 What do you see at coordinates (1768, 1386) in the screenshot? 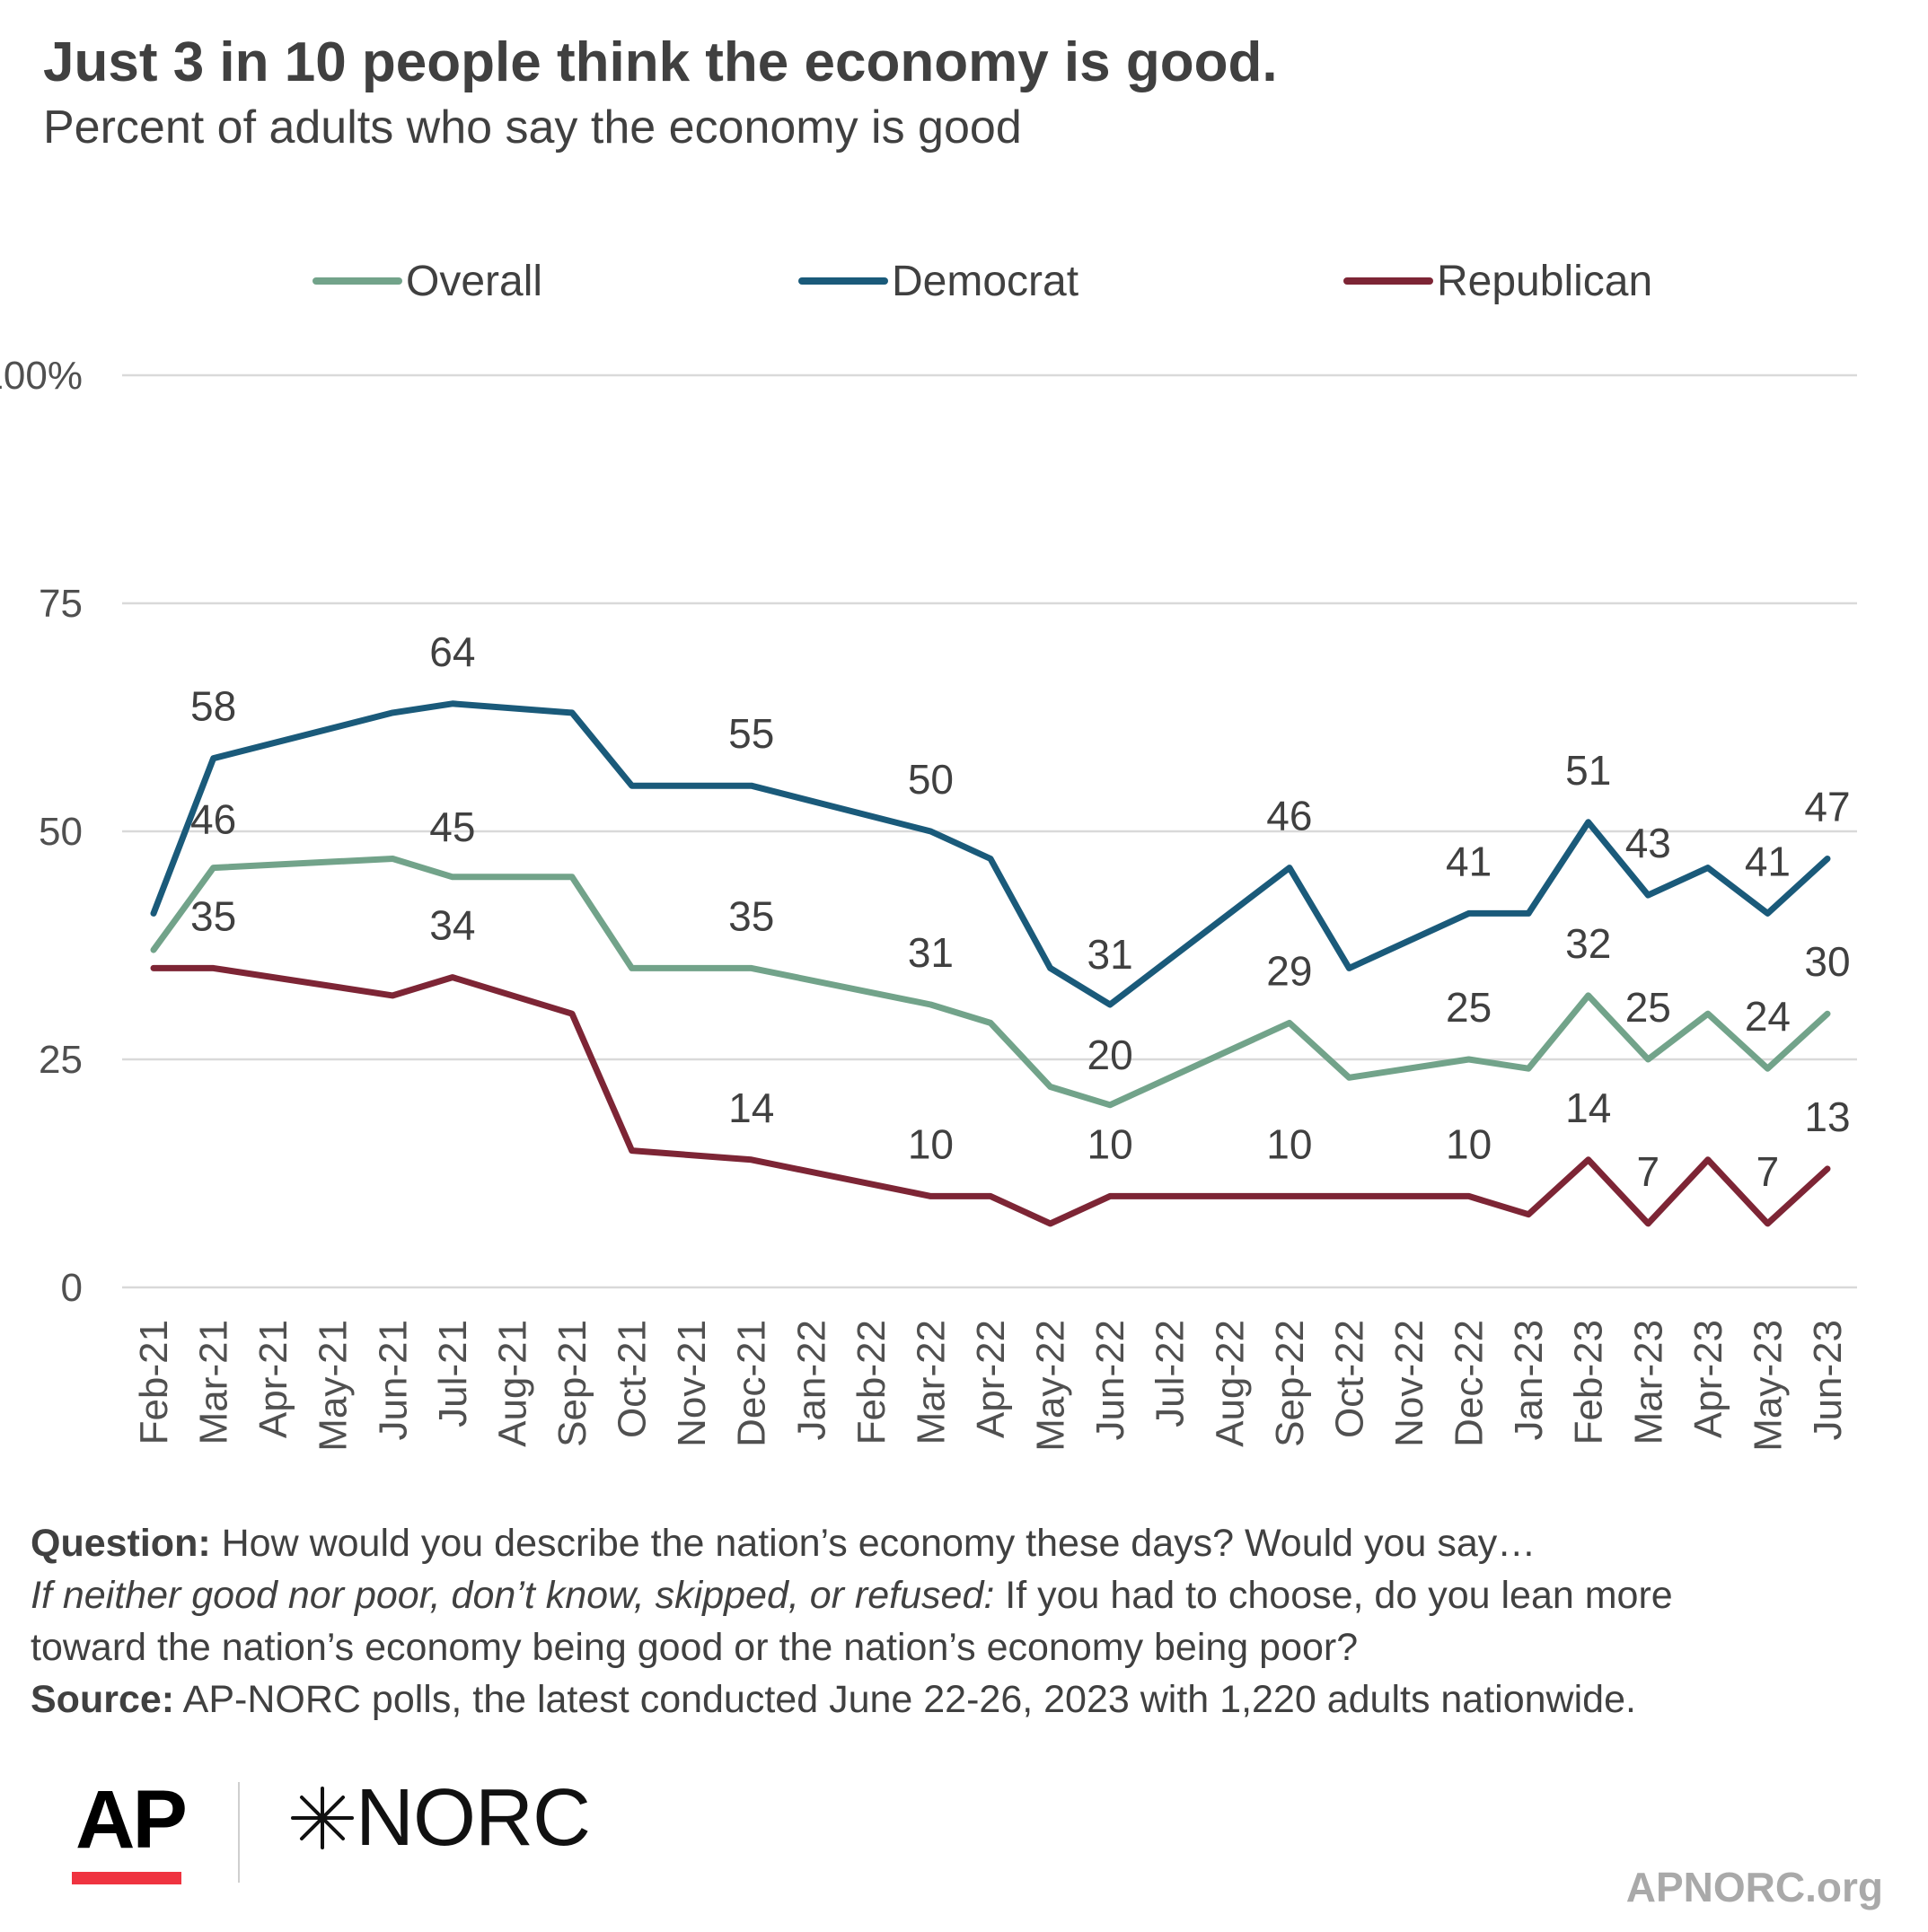
I see `x-tick-label: May-23` at bounding box center [1768, 1386].